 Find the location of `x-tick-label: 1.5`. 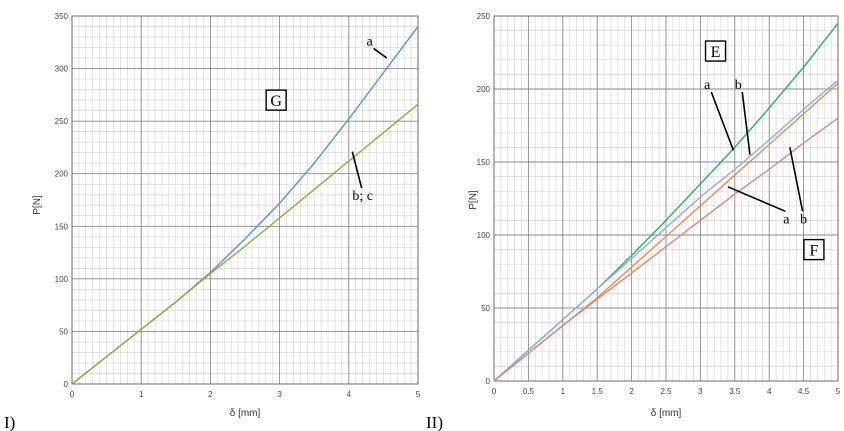

x-tick-label: 1.5 is located at coordinates (598, 391).